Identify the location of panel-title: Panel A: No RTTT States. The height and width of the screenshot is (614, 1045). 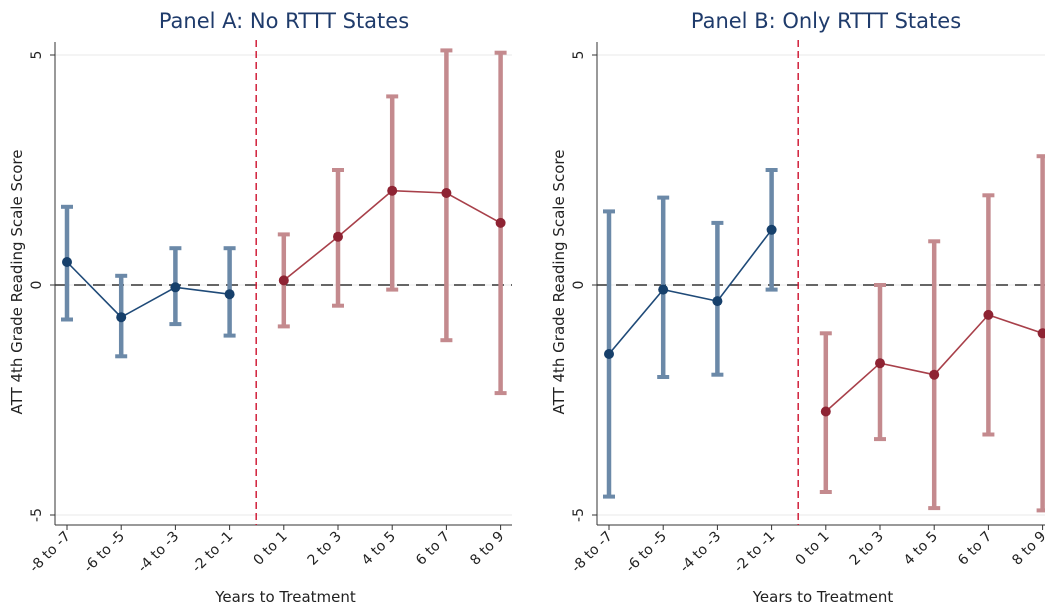
(284, 21).